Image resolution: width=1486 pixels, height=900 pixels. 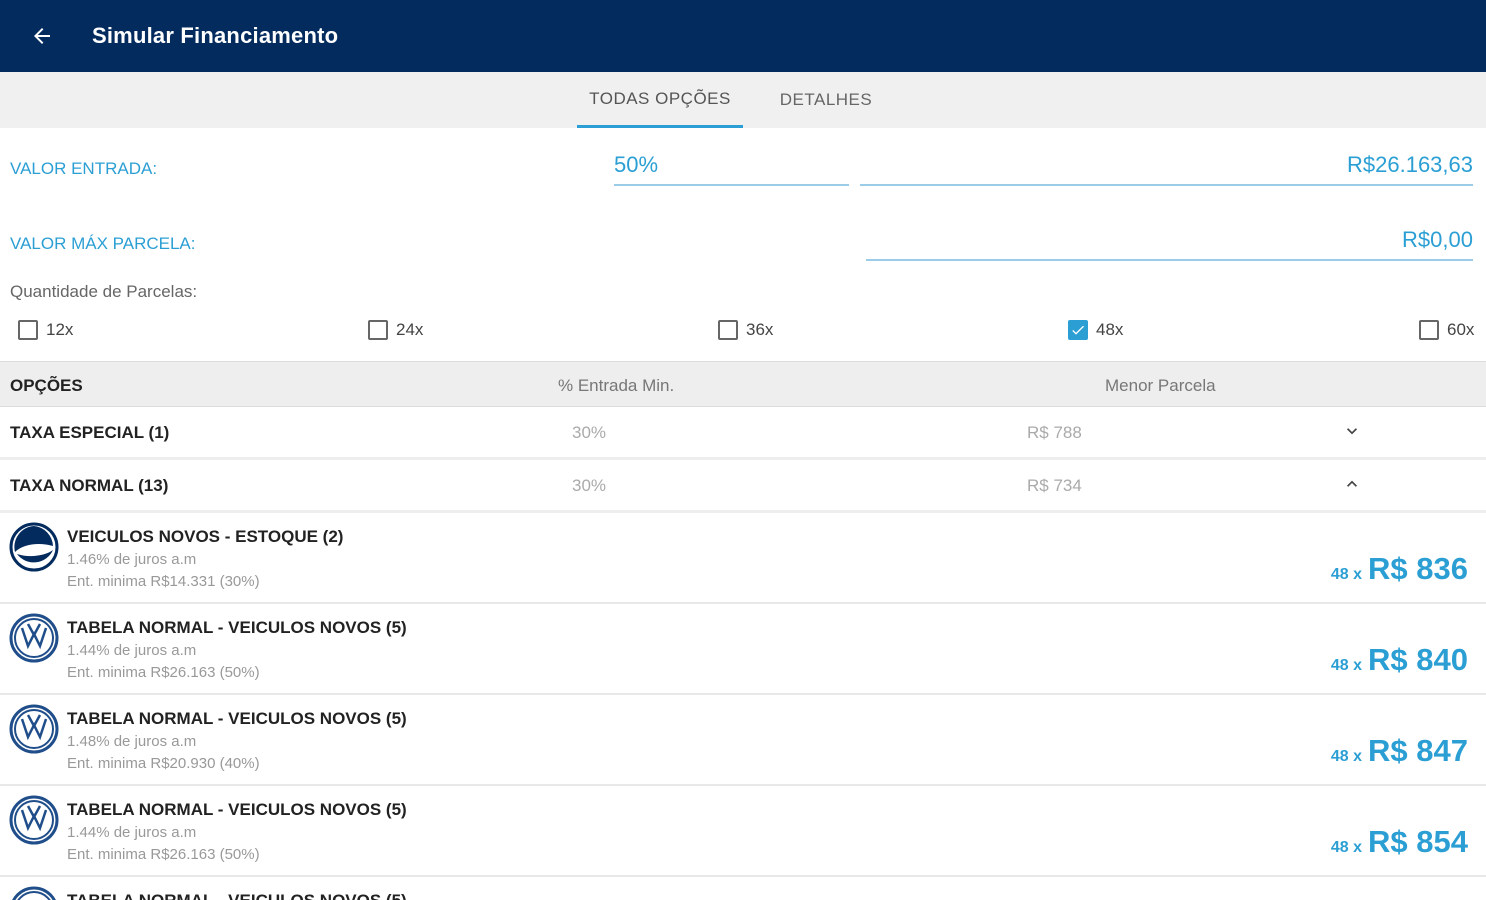 I want to click on installment-value: R$ 836, so click(x=1418, y=568).